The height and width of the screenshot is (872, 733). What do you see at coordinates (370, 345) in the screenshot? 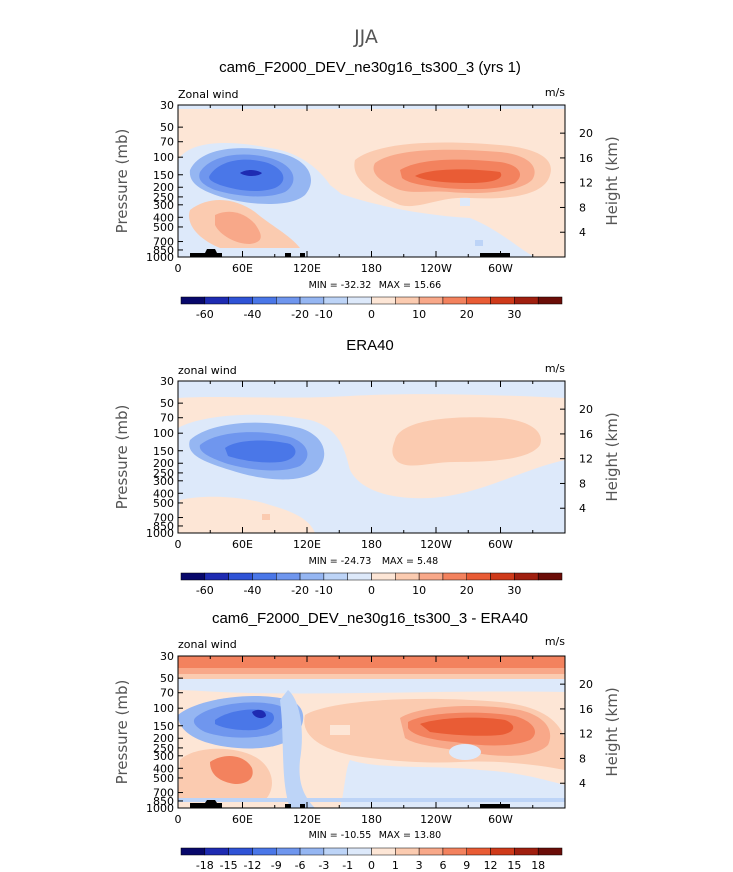
I see `panel-era40-title: ERA40` at bounding box center [370, 345].